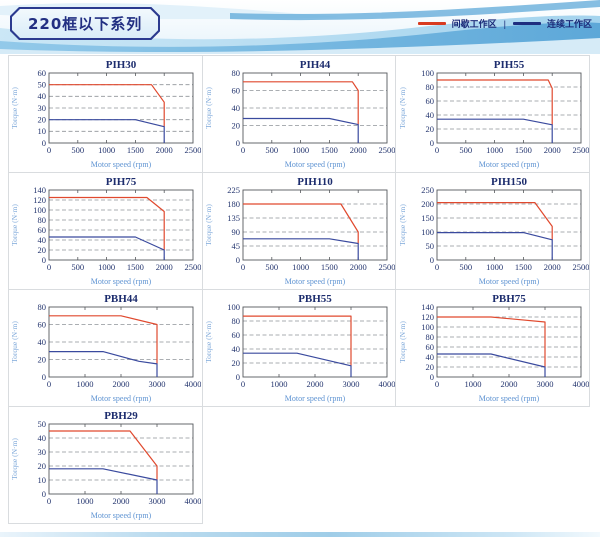 The image size is (600, 537). What do you see at coordinates (427, 317) in the screenshot?
I see `svg-text: 120` at bounding box center [427, 317].